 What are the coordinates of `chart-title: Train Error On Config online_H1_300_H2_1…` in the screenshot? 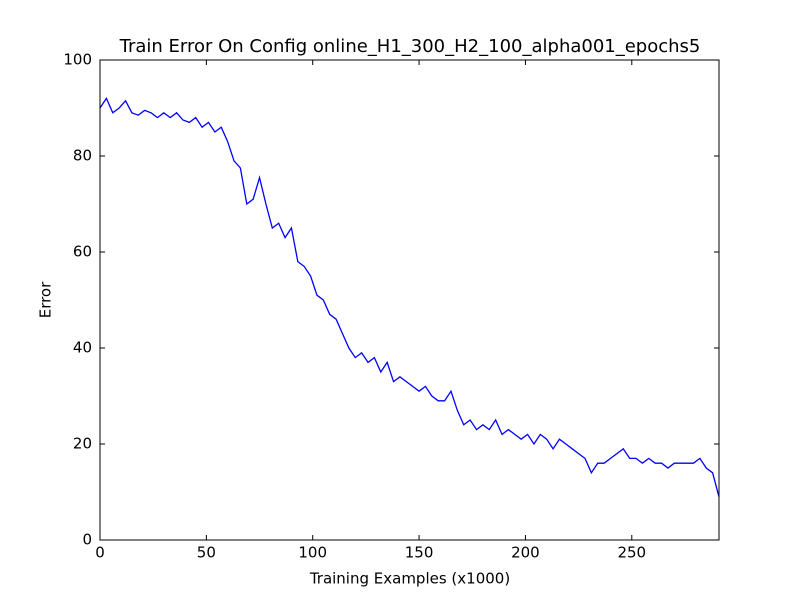 It's located at (410, 46).